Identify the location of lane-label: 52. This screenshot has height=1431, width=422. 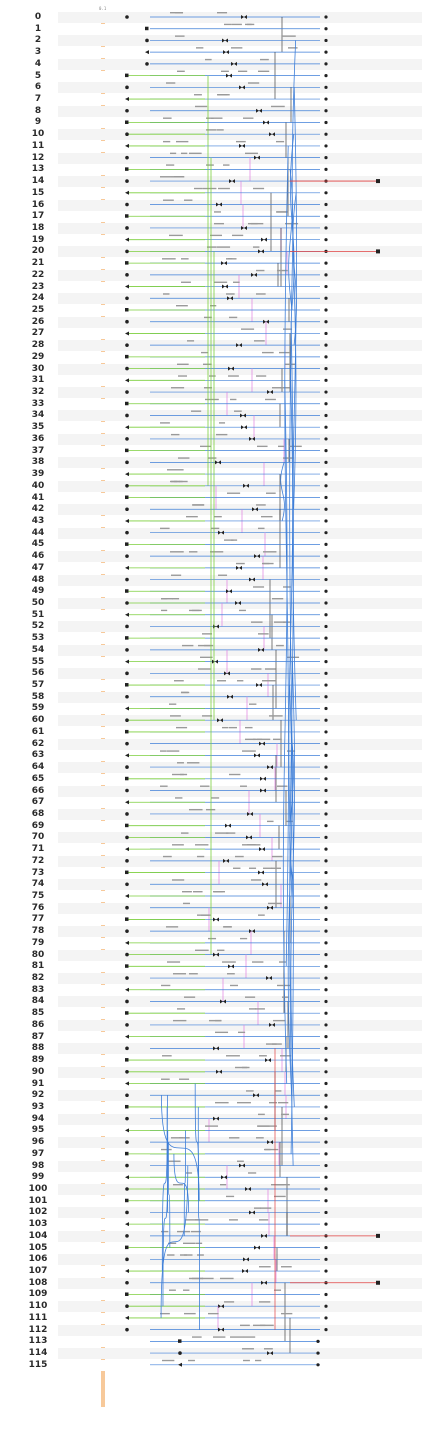
(38, 626).